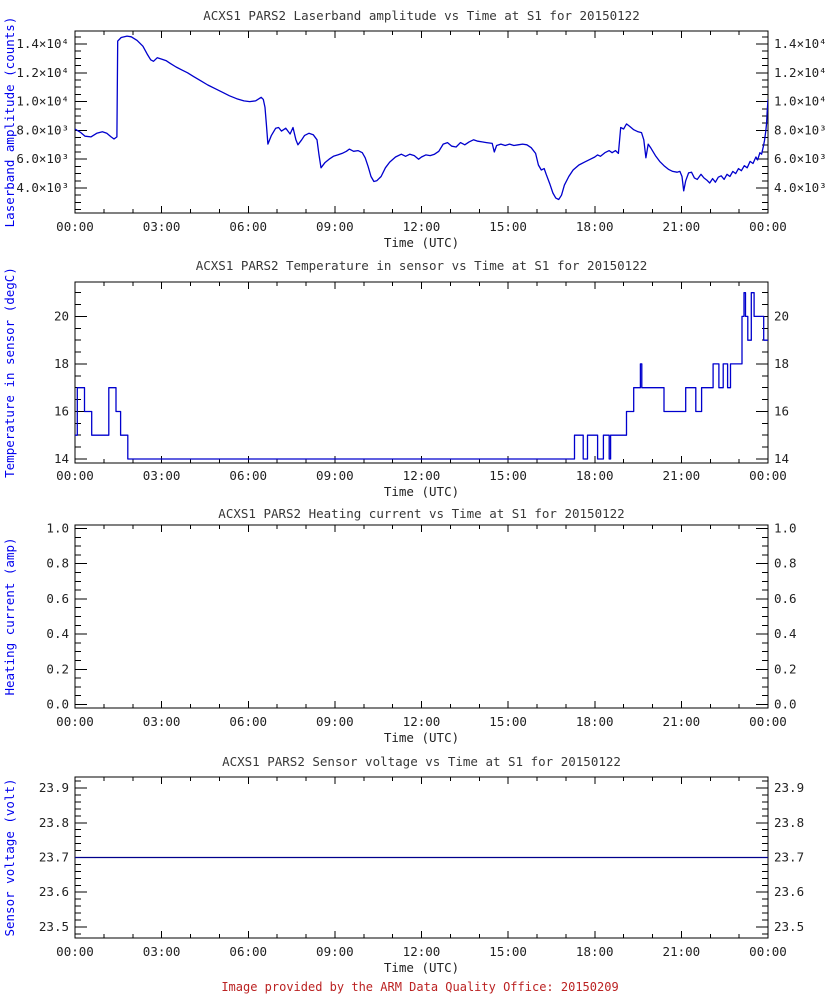  I want to click on y-tick-label-left: 0.4, so click(57, 633).